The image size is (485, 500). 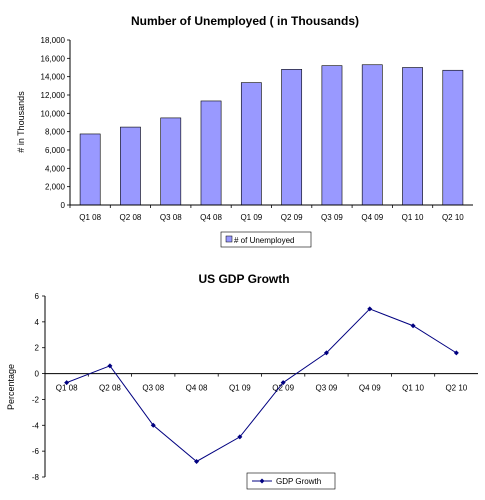 What do you see at coordinates (37, 374) in the screenshot?
I see `chart2-y-tick-label: 0` at bounding box center [37, 374].